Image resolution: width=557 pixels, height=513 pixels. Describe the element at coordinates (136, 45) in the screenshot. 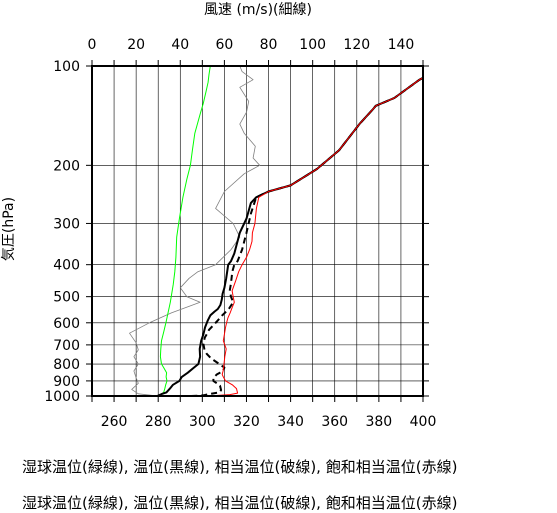

I see `xtick-top-label-20: 20` at that location.